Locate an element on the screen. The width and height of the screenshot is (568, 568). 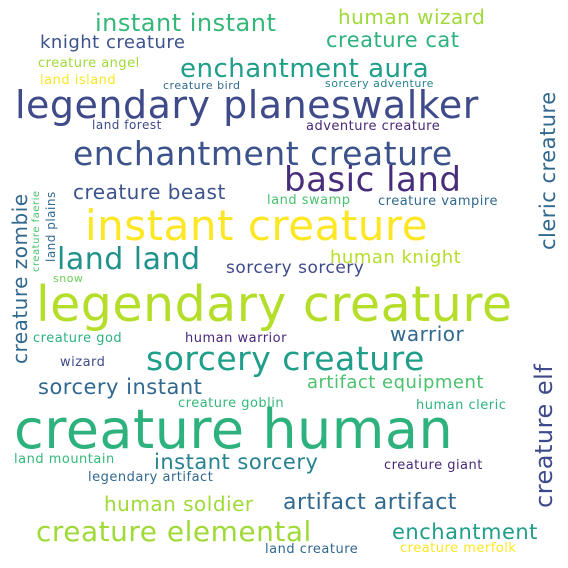
word: instant creature is located at coordinates (257, 225).